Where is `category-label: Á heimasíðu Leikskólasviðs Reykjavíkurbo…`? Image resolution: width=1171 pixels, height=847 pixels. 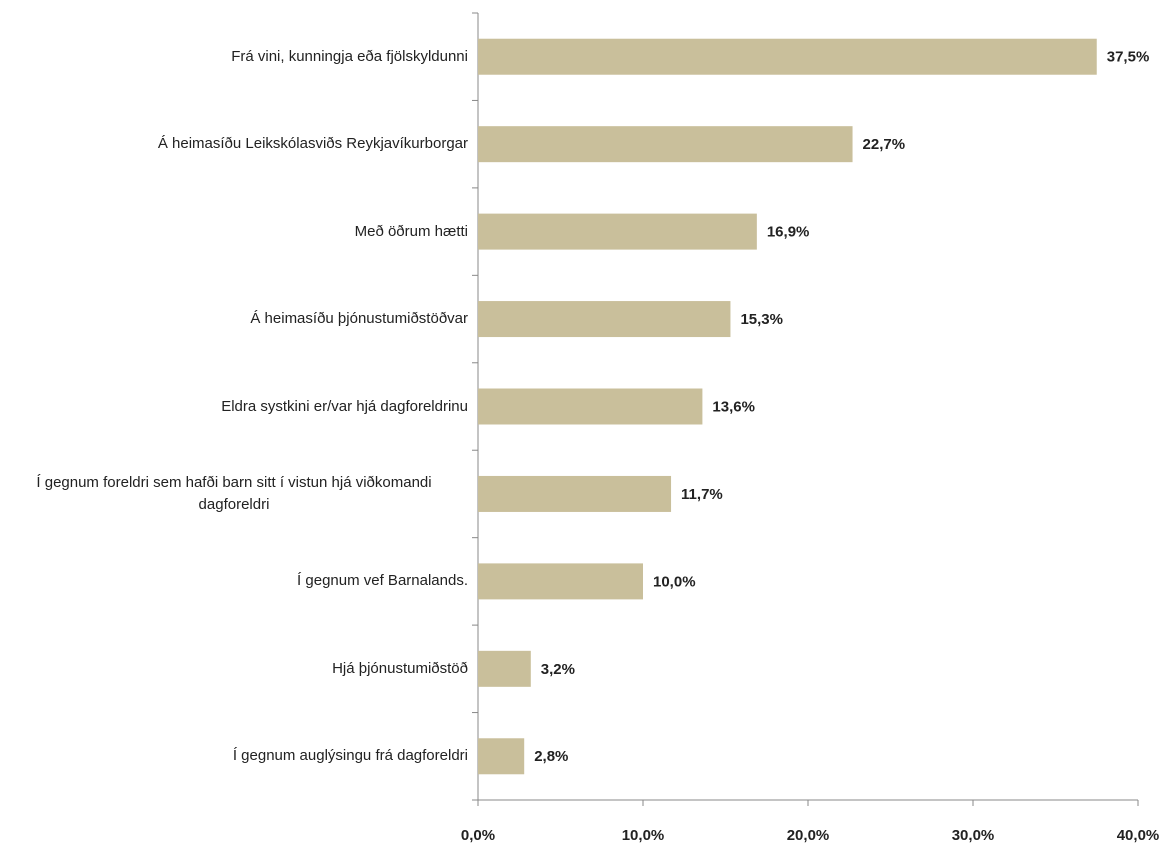 category-label: Á heimasíðu Leikskólasviðs Reykjavíkurbo… is located at coordinates (312, 144).